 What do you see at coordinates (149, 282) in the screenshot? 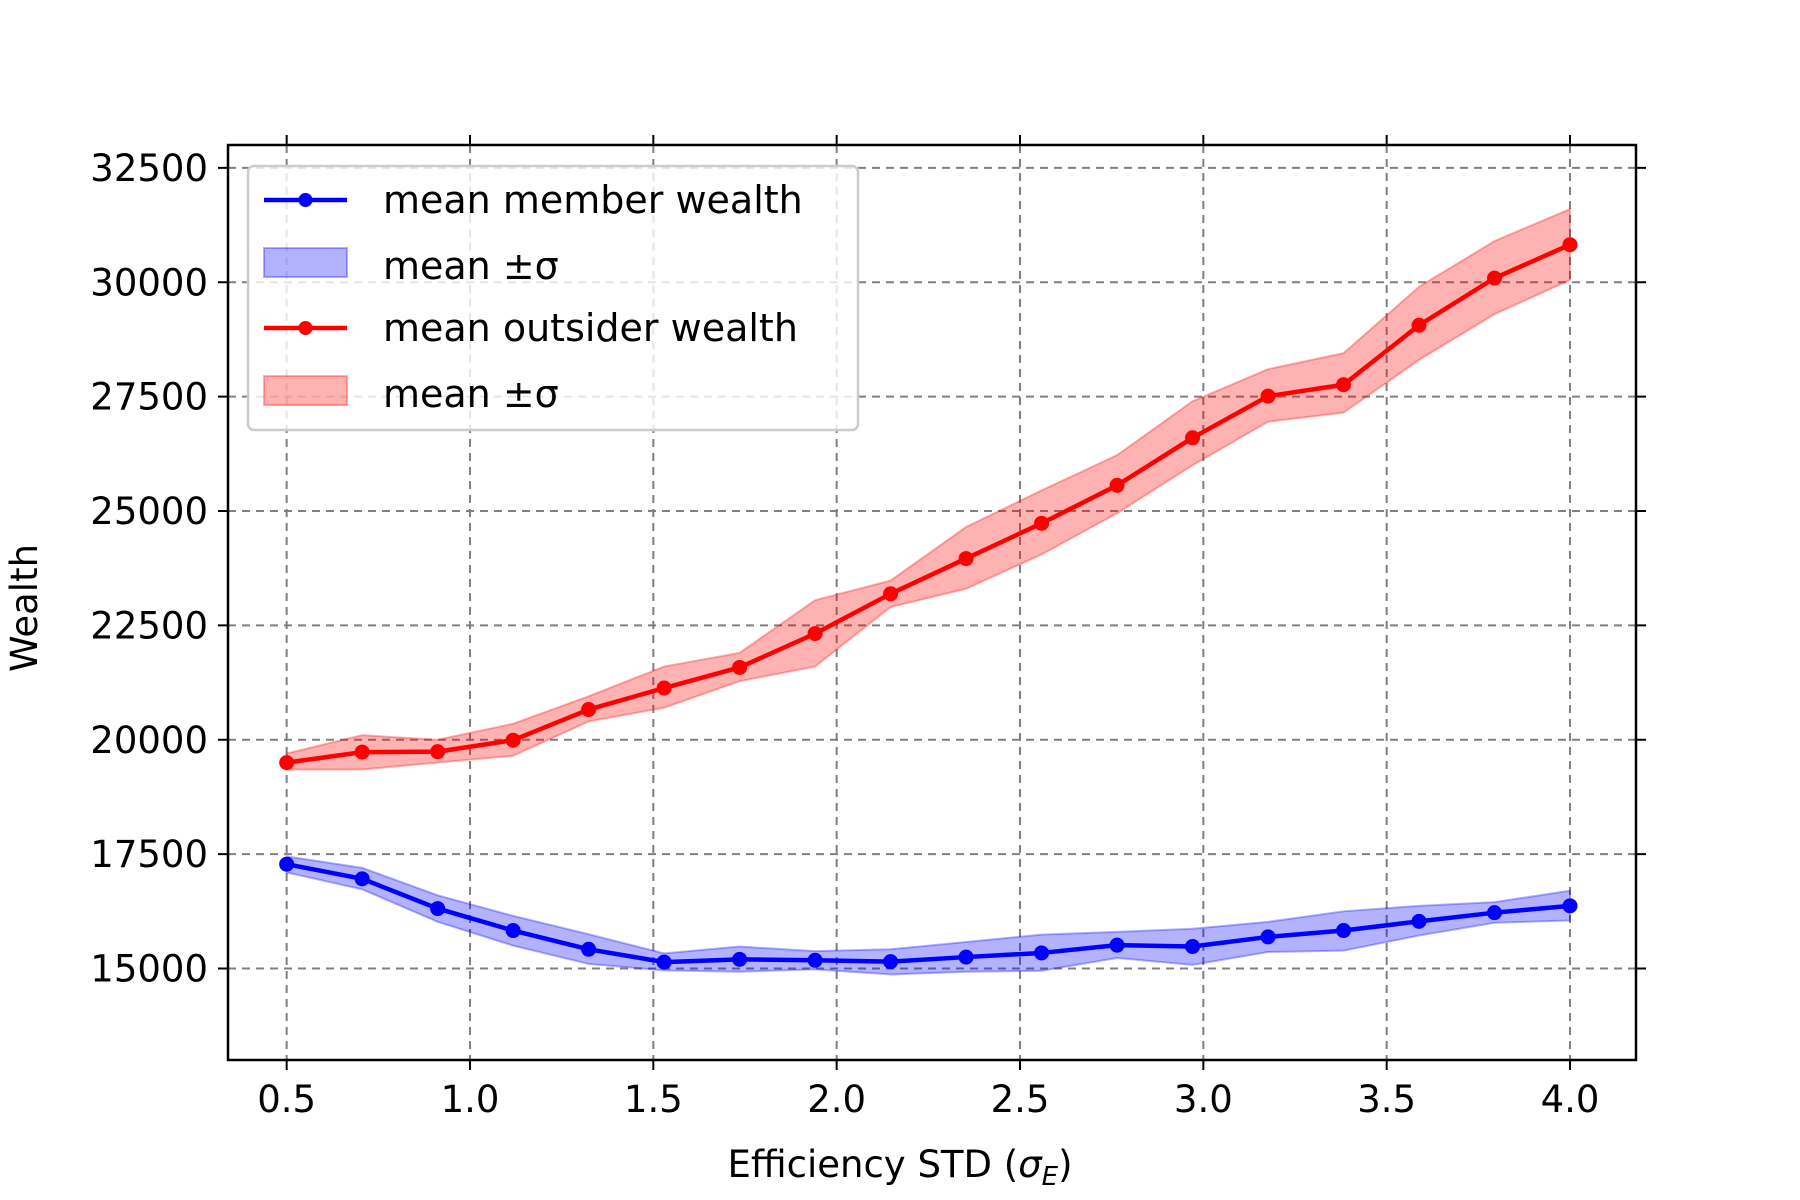
I see `y-tick-label: 30000` at bounding box center [149, 282].